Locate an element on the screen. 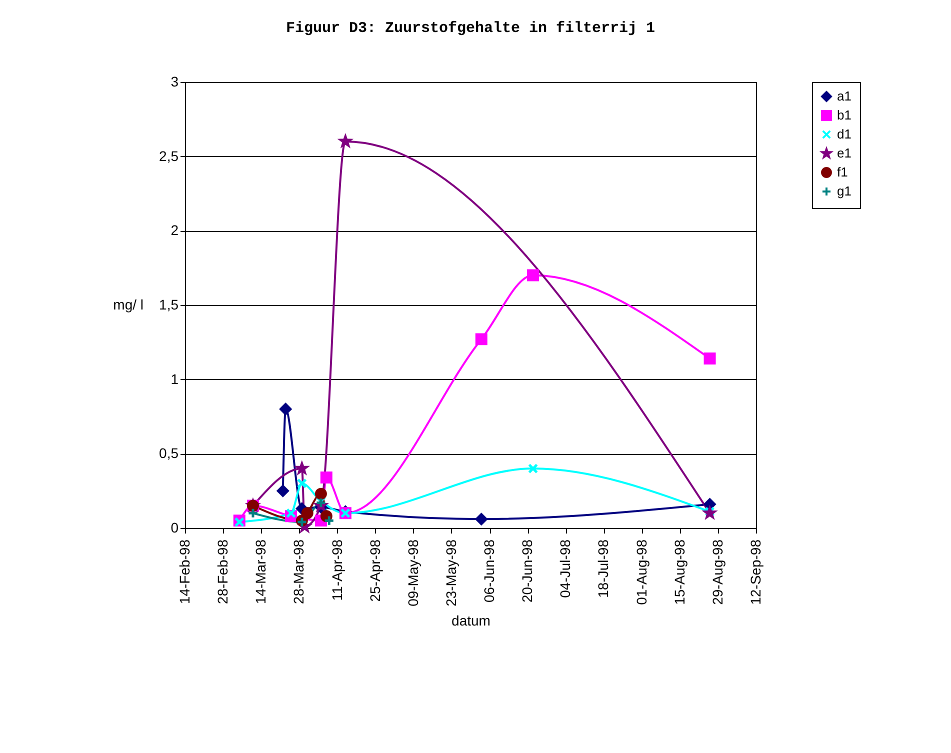  x-tick-label: 28-Mar-98 is located at coordinates (298, 571).